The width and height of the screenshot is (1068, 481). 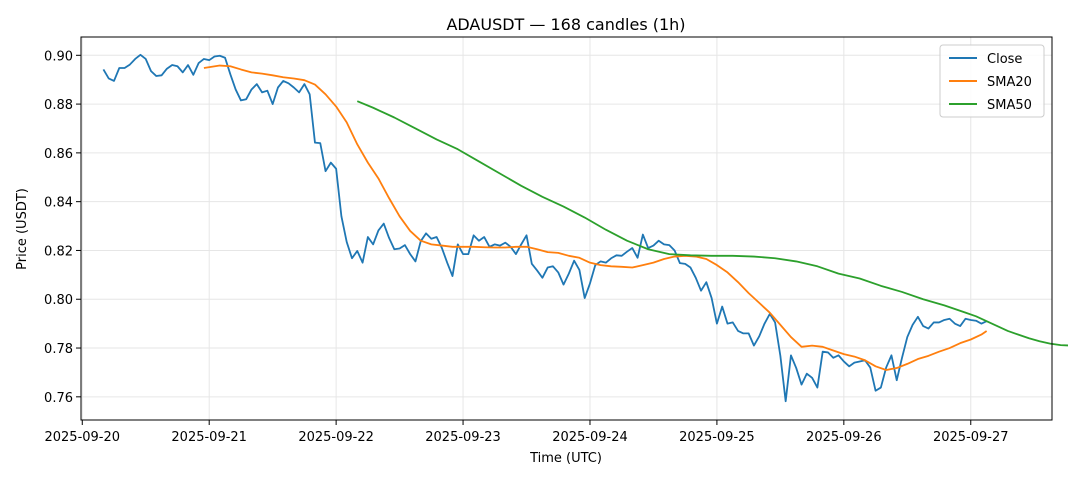 I want to click on x-tick-label: 2025-09-22, so click(x=336, y=437).